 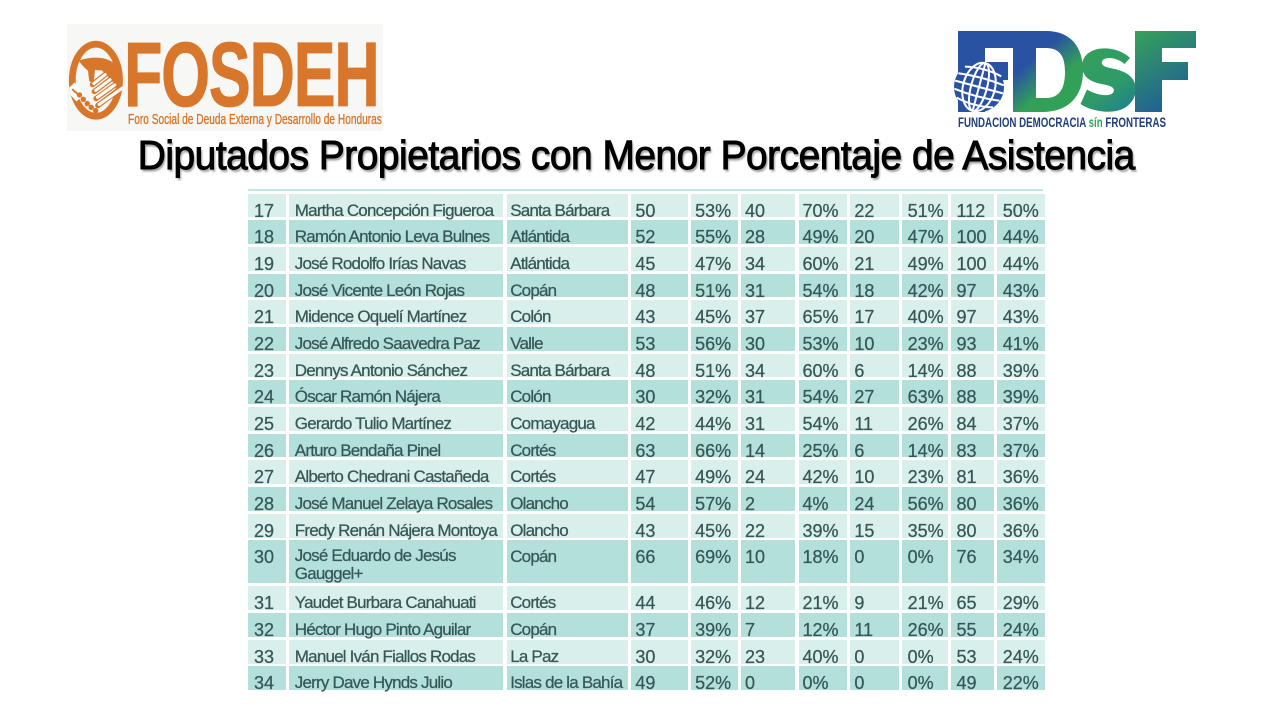 What do you see at coordinates (1062, 122) in the screenshot?
I see `svg-text:FUNDACION DEMOCRACIA sín FRONT: FUNDACION DEMOCRACIA sín FRONTERAS` at bounding box center [1062, 122].